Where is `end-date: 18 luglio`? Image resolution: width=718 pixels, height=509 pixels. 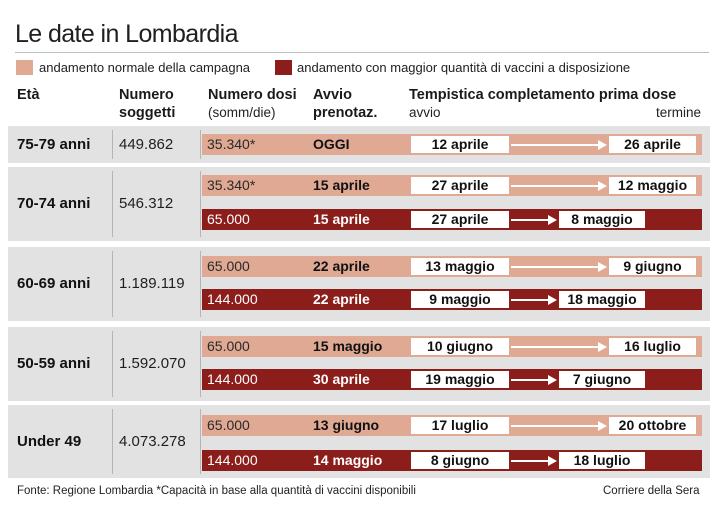
end-date: 18 luglio is located at coordinates (602, 460).